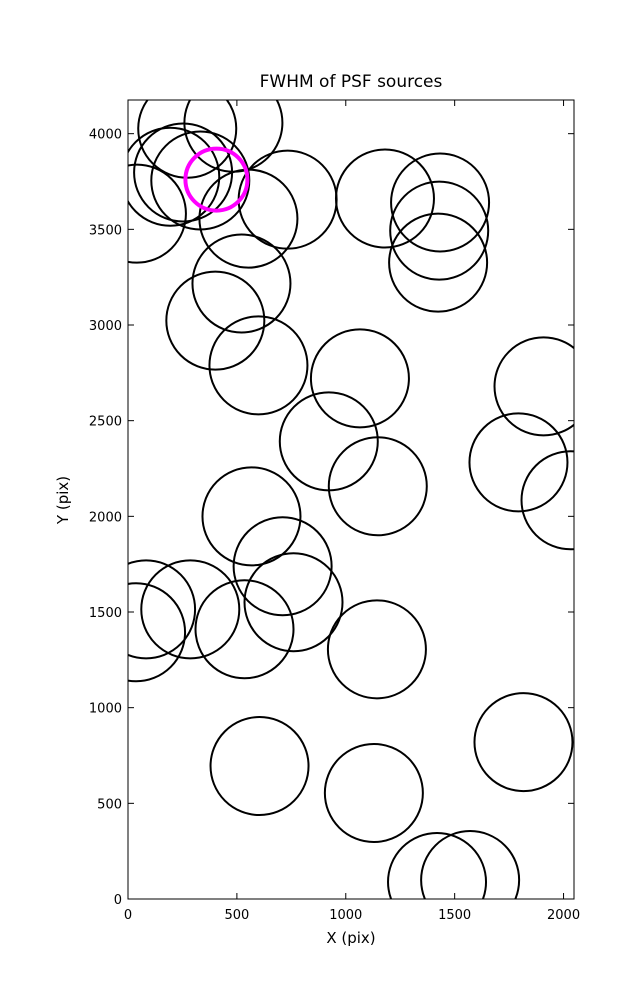 The image size is (637, 1004). Describe the element at coordinates (351, 82) in the screenshot. I see `chart-title: FWHM of PSF sources` at that location.